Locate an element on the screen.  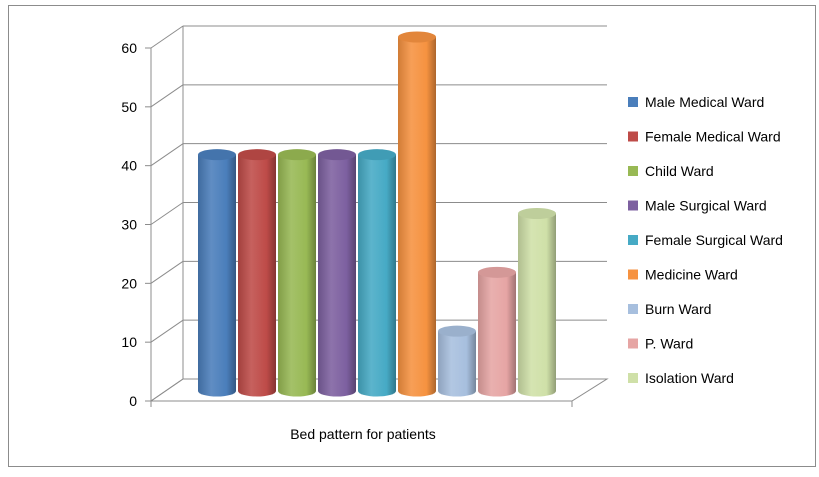
legend-item: Male Medical Ward is located at coordinates (696, 102).